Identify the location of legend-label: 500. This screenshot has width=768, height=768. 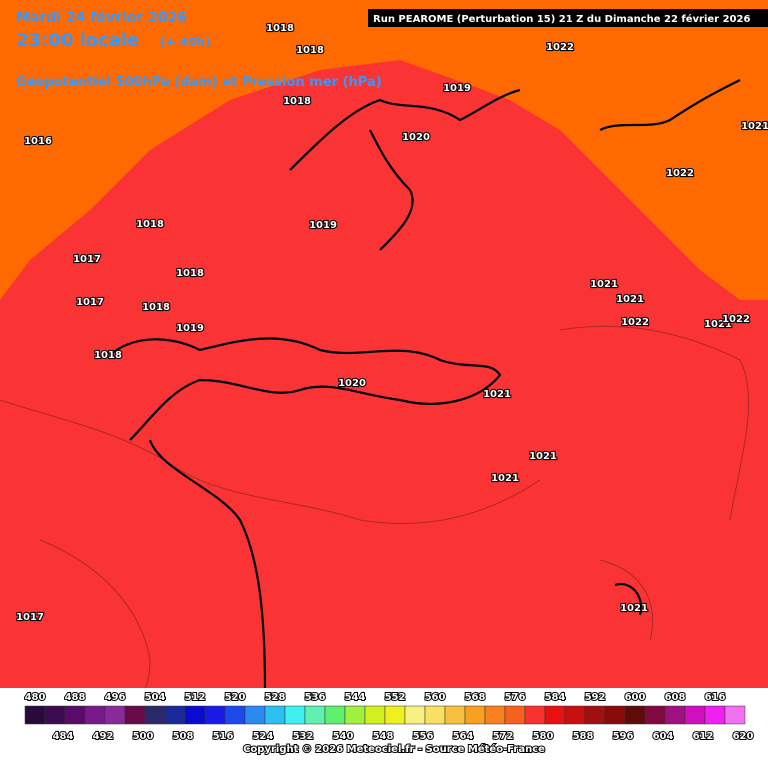
(143, 736).